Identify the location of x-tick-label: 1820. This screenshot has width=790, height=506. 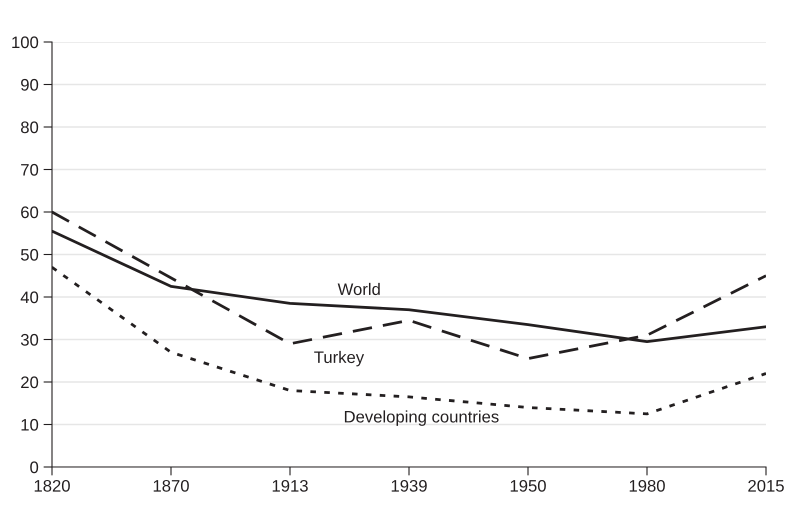
(52, 486).